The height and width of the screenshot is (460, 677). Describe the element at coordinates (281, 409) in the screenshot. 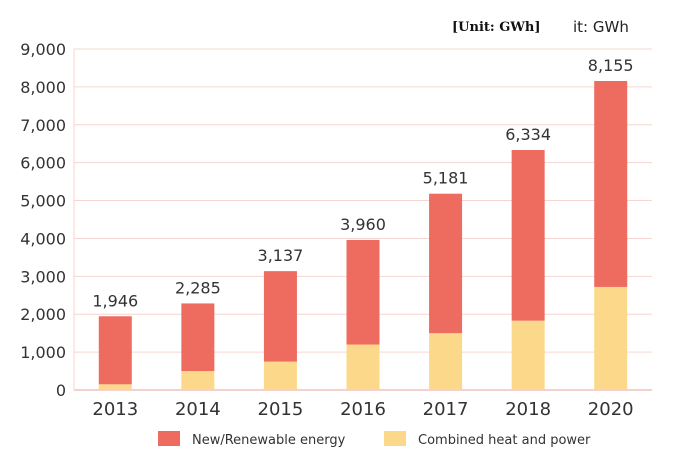

I see `x-tick-label: 2015` at that location.